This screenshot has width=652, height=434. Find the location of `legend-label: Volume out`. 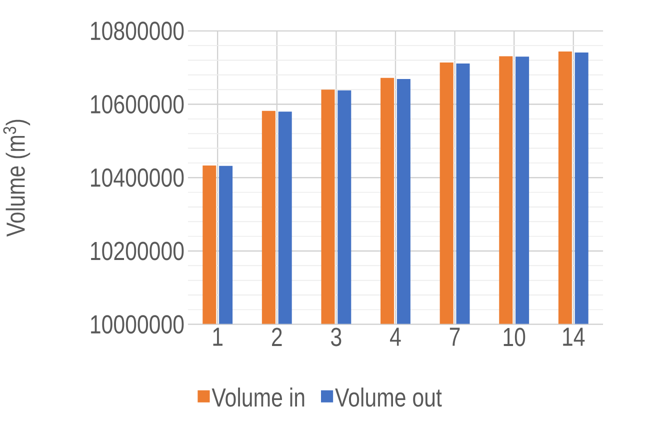

legend-label: Volume out is located at coordinates (388, 396).